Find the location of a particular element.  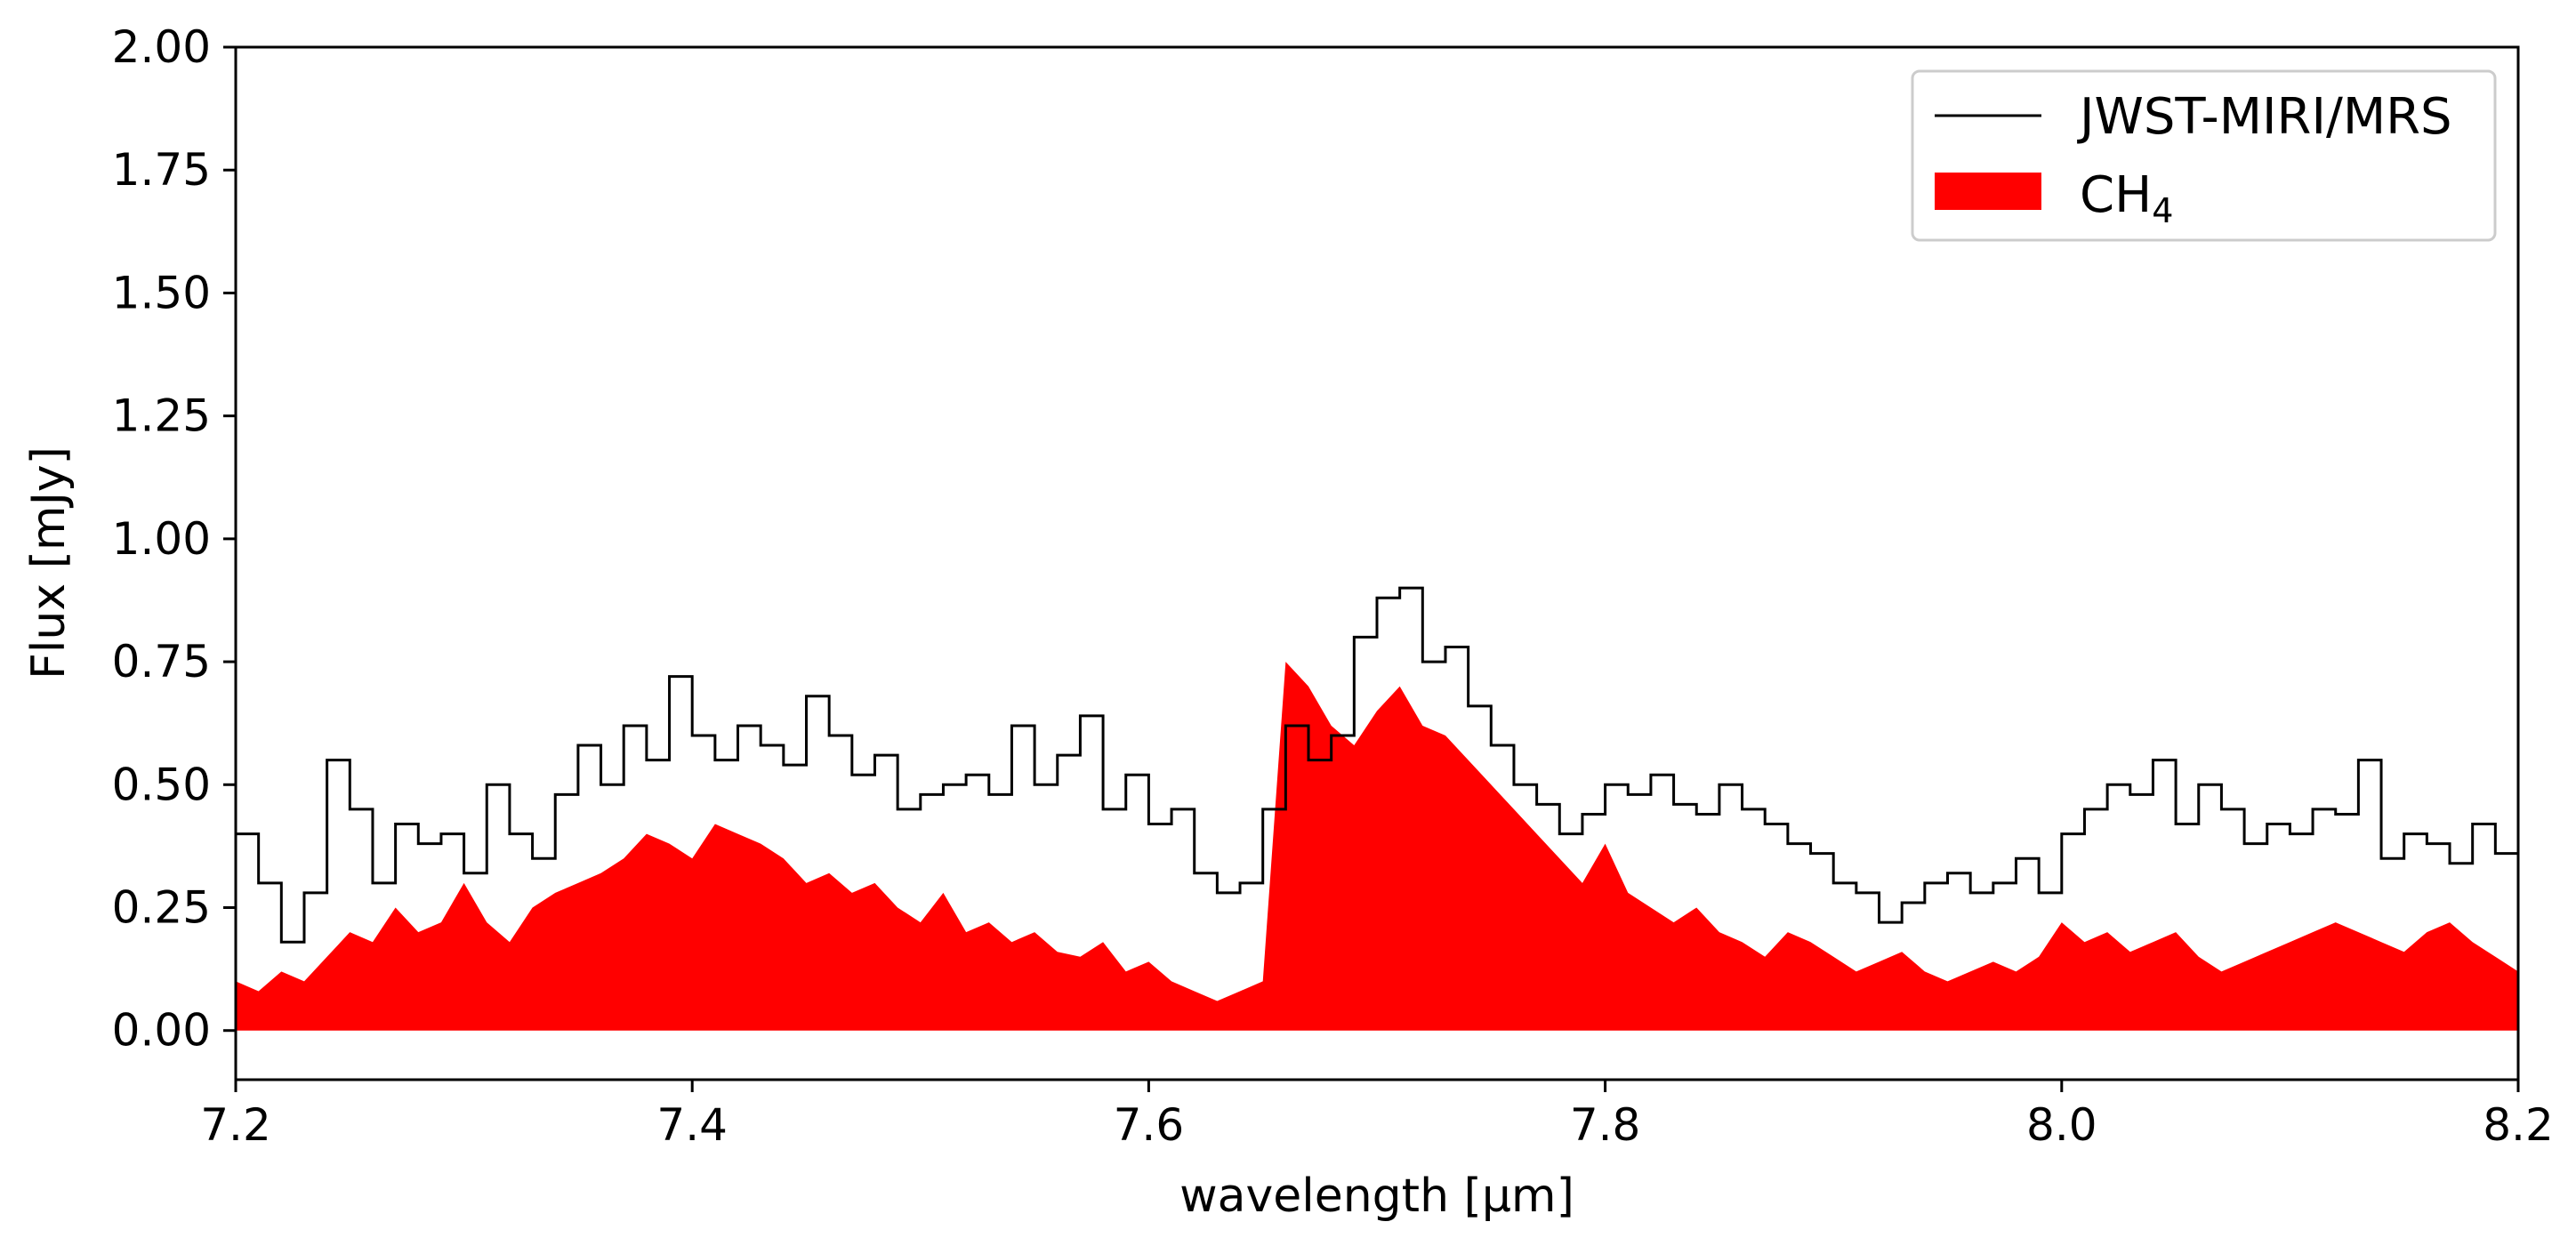

y-axis: 0.00 0.25 0.50 0.75 1.00 1.25 1.50 1.75 2.00 is located at coordinates (174, 539).